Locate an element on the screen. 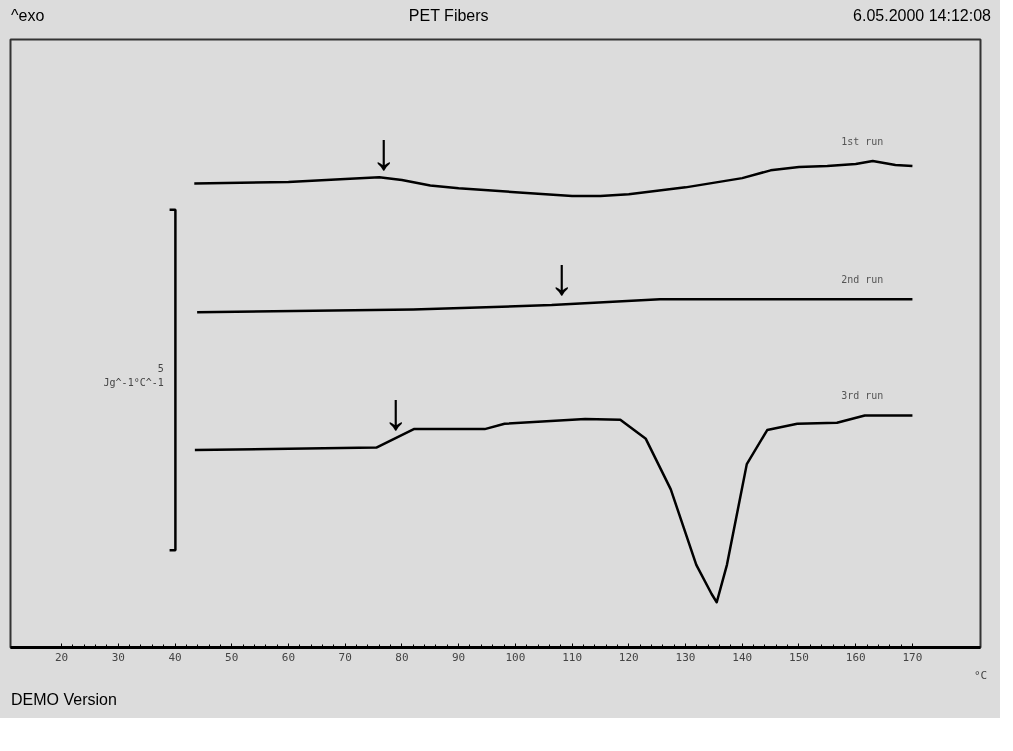  x-tick-label: 80 is located at coordinates (402, 657).